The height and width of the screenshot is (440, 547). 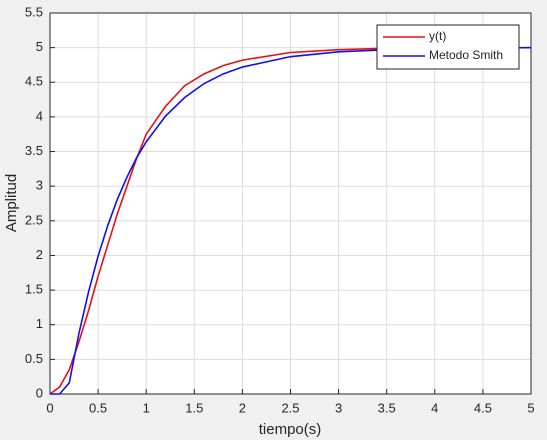 I want to click on y-tick-label: 3, so click(x=39, y=185).